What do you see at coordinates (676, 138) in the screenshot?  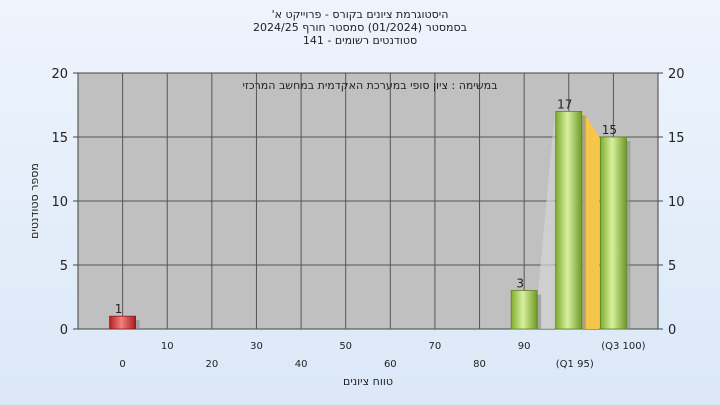 I see `y-tick-right: 15` at bounding box center [676, 138].